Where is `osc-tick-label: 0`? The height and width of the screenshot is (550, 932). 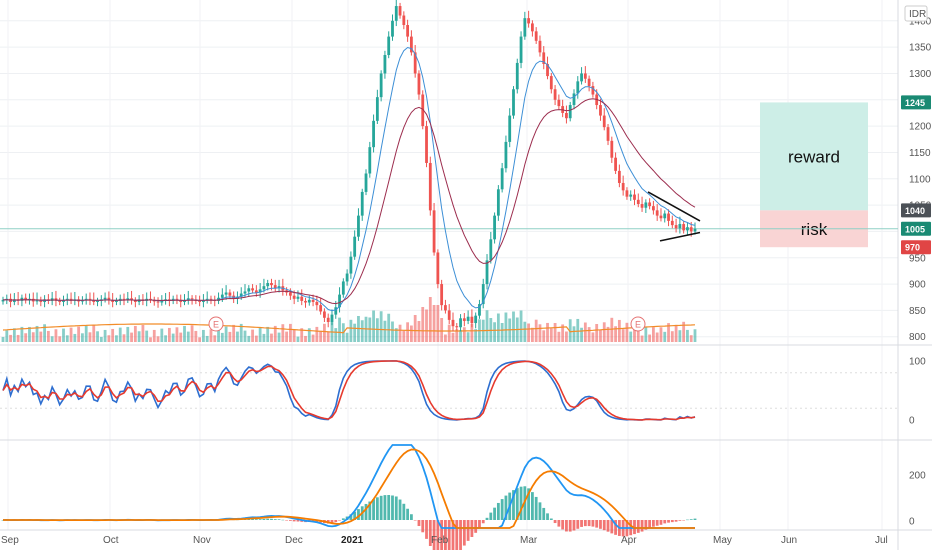 osc-tick-label: 0 is located at coordinates (912, 421).